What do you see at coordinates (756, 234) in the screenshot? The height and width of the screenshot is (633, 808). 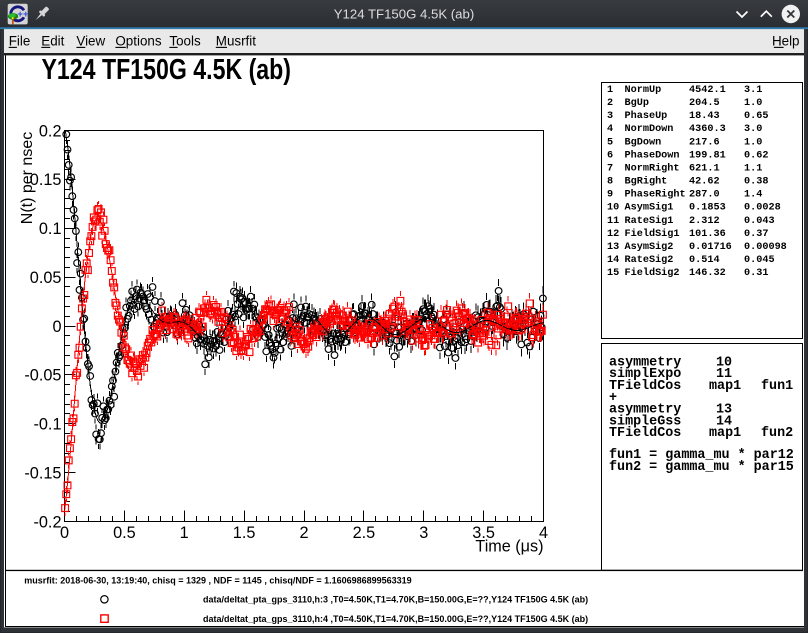 I see `svg-text: 0.37` at bounding box center [756, 234].